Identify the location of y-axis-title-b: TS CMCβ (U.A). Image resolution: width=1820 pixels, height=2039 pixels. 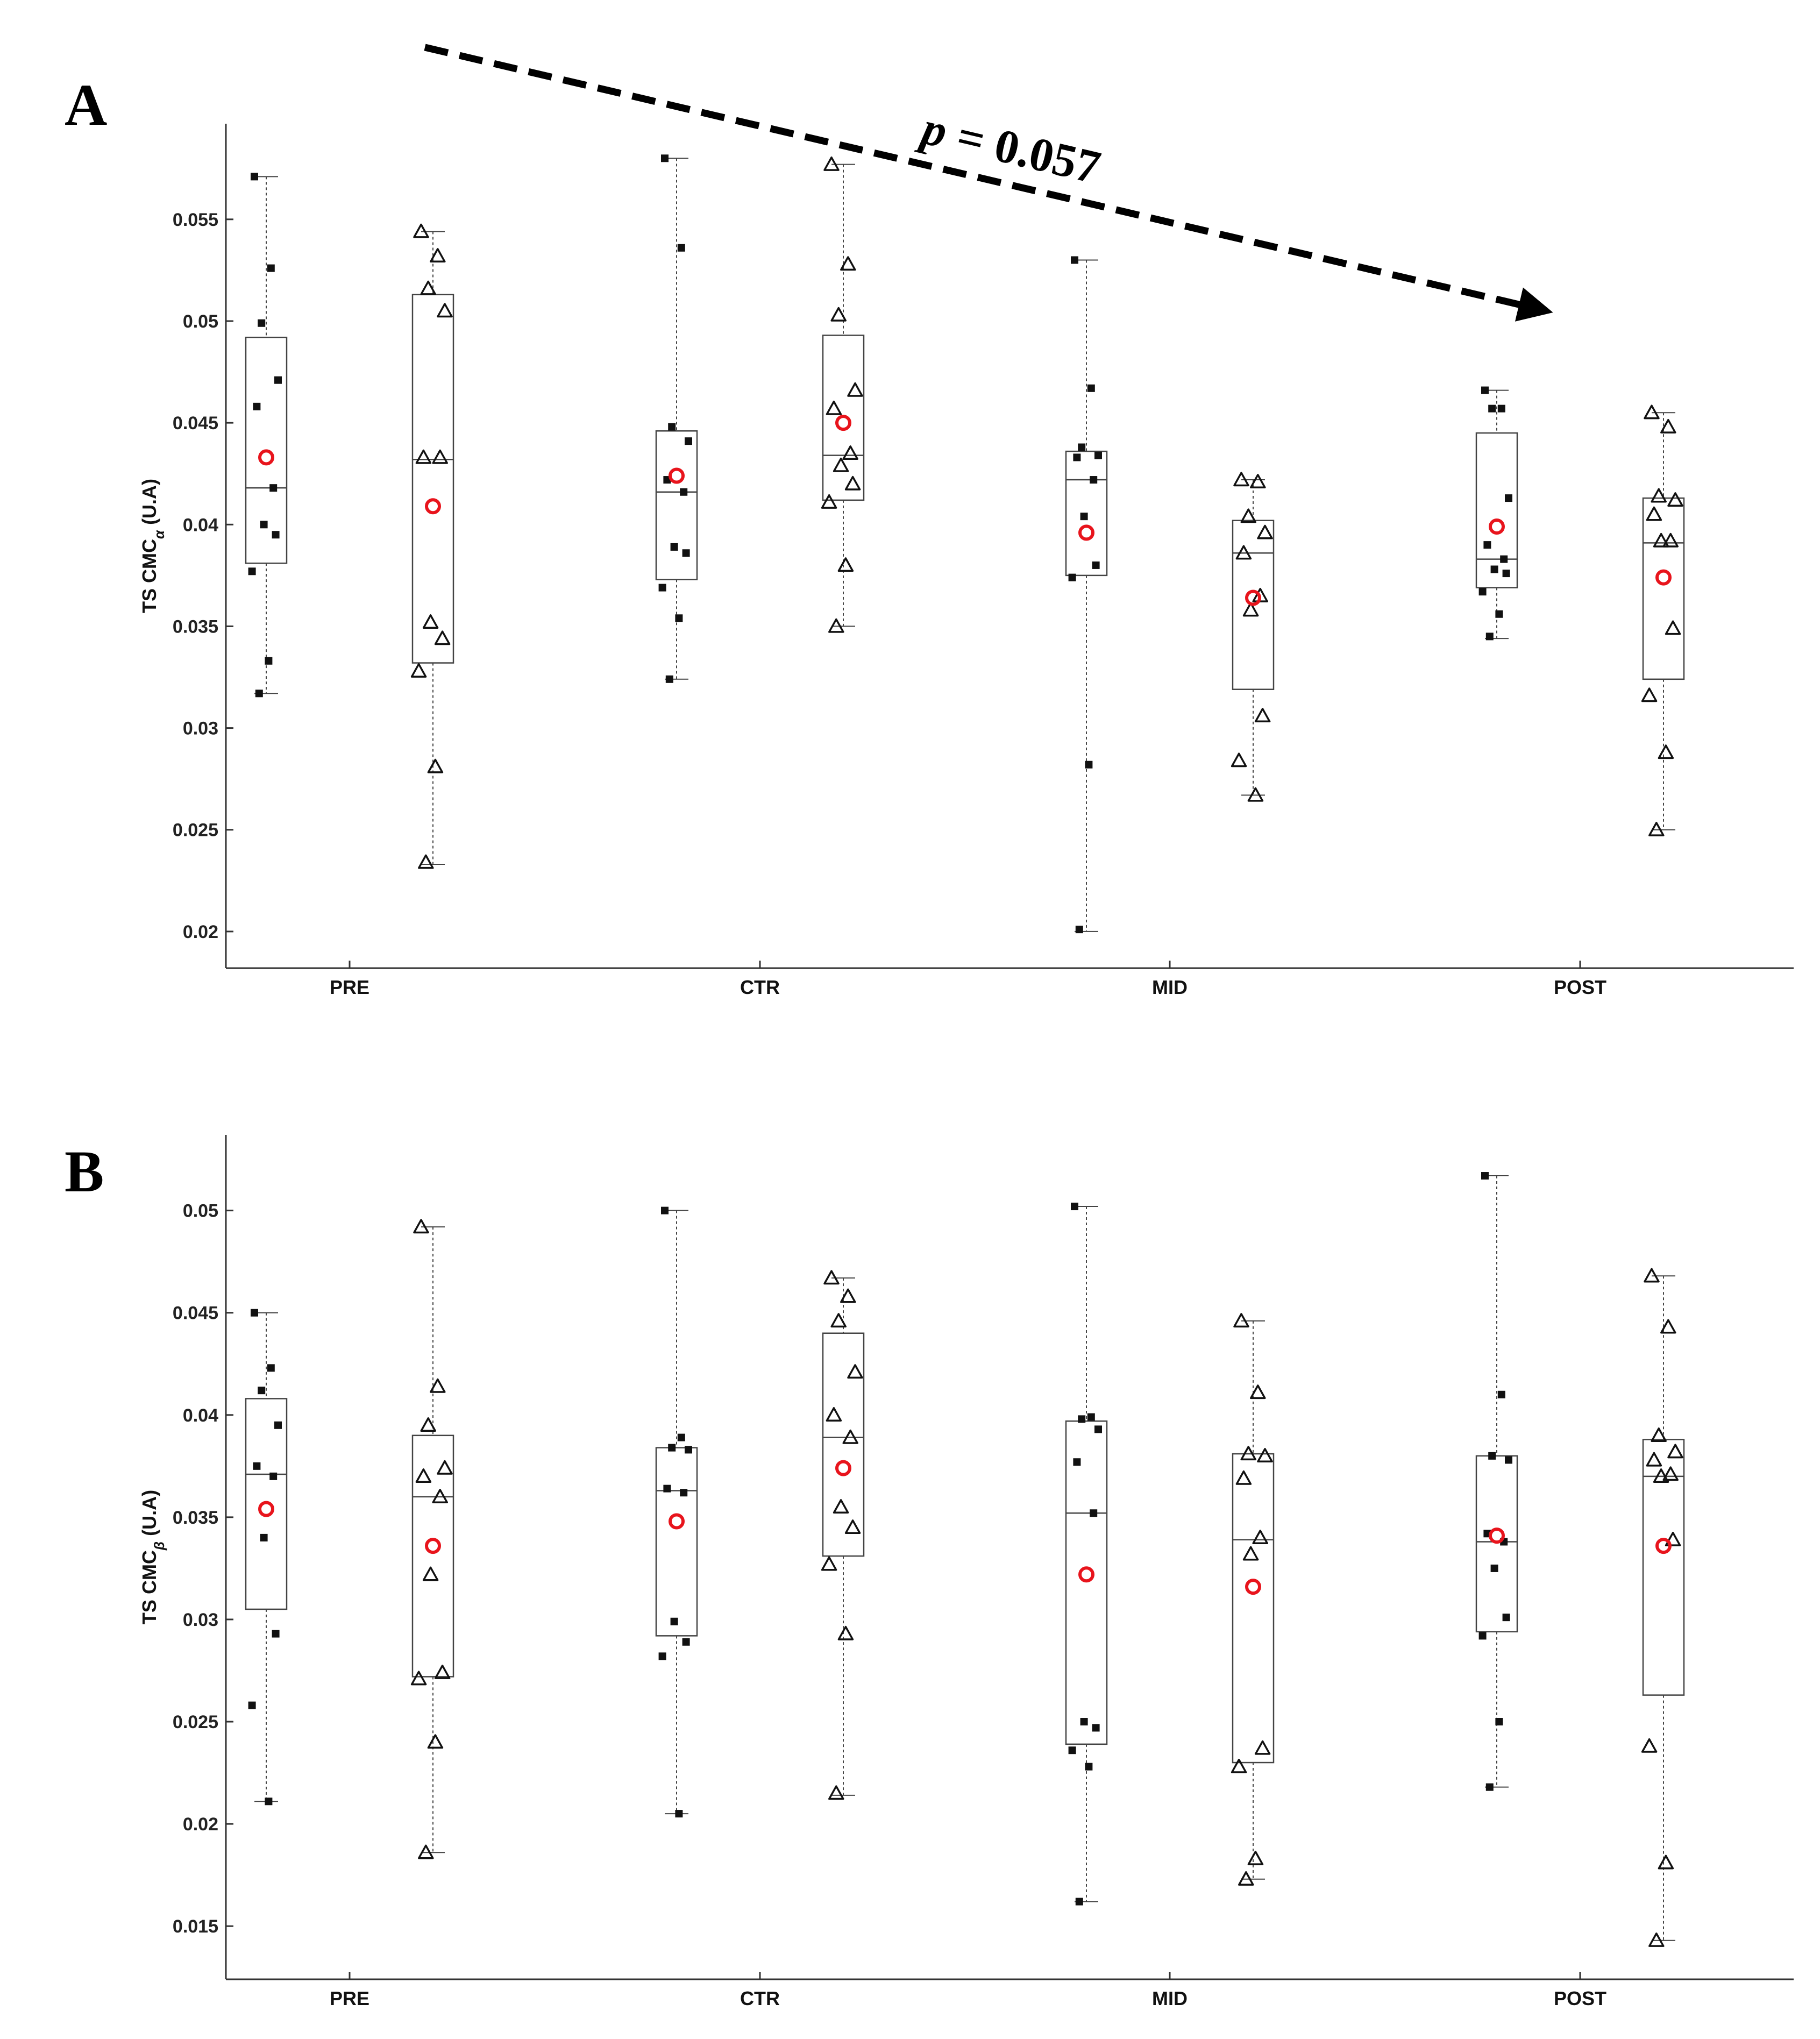
(153, 1557).